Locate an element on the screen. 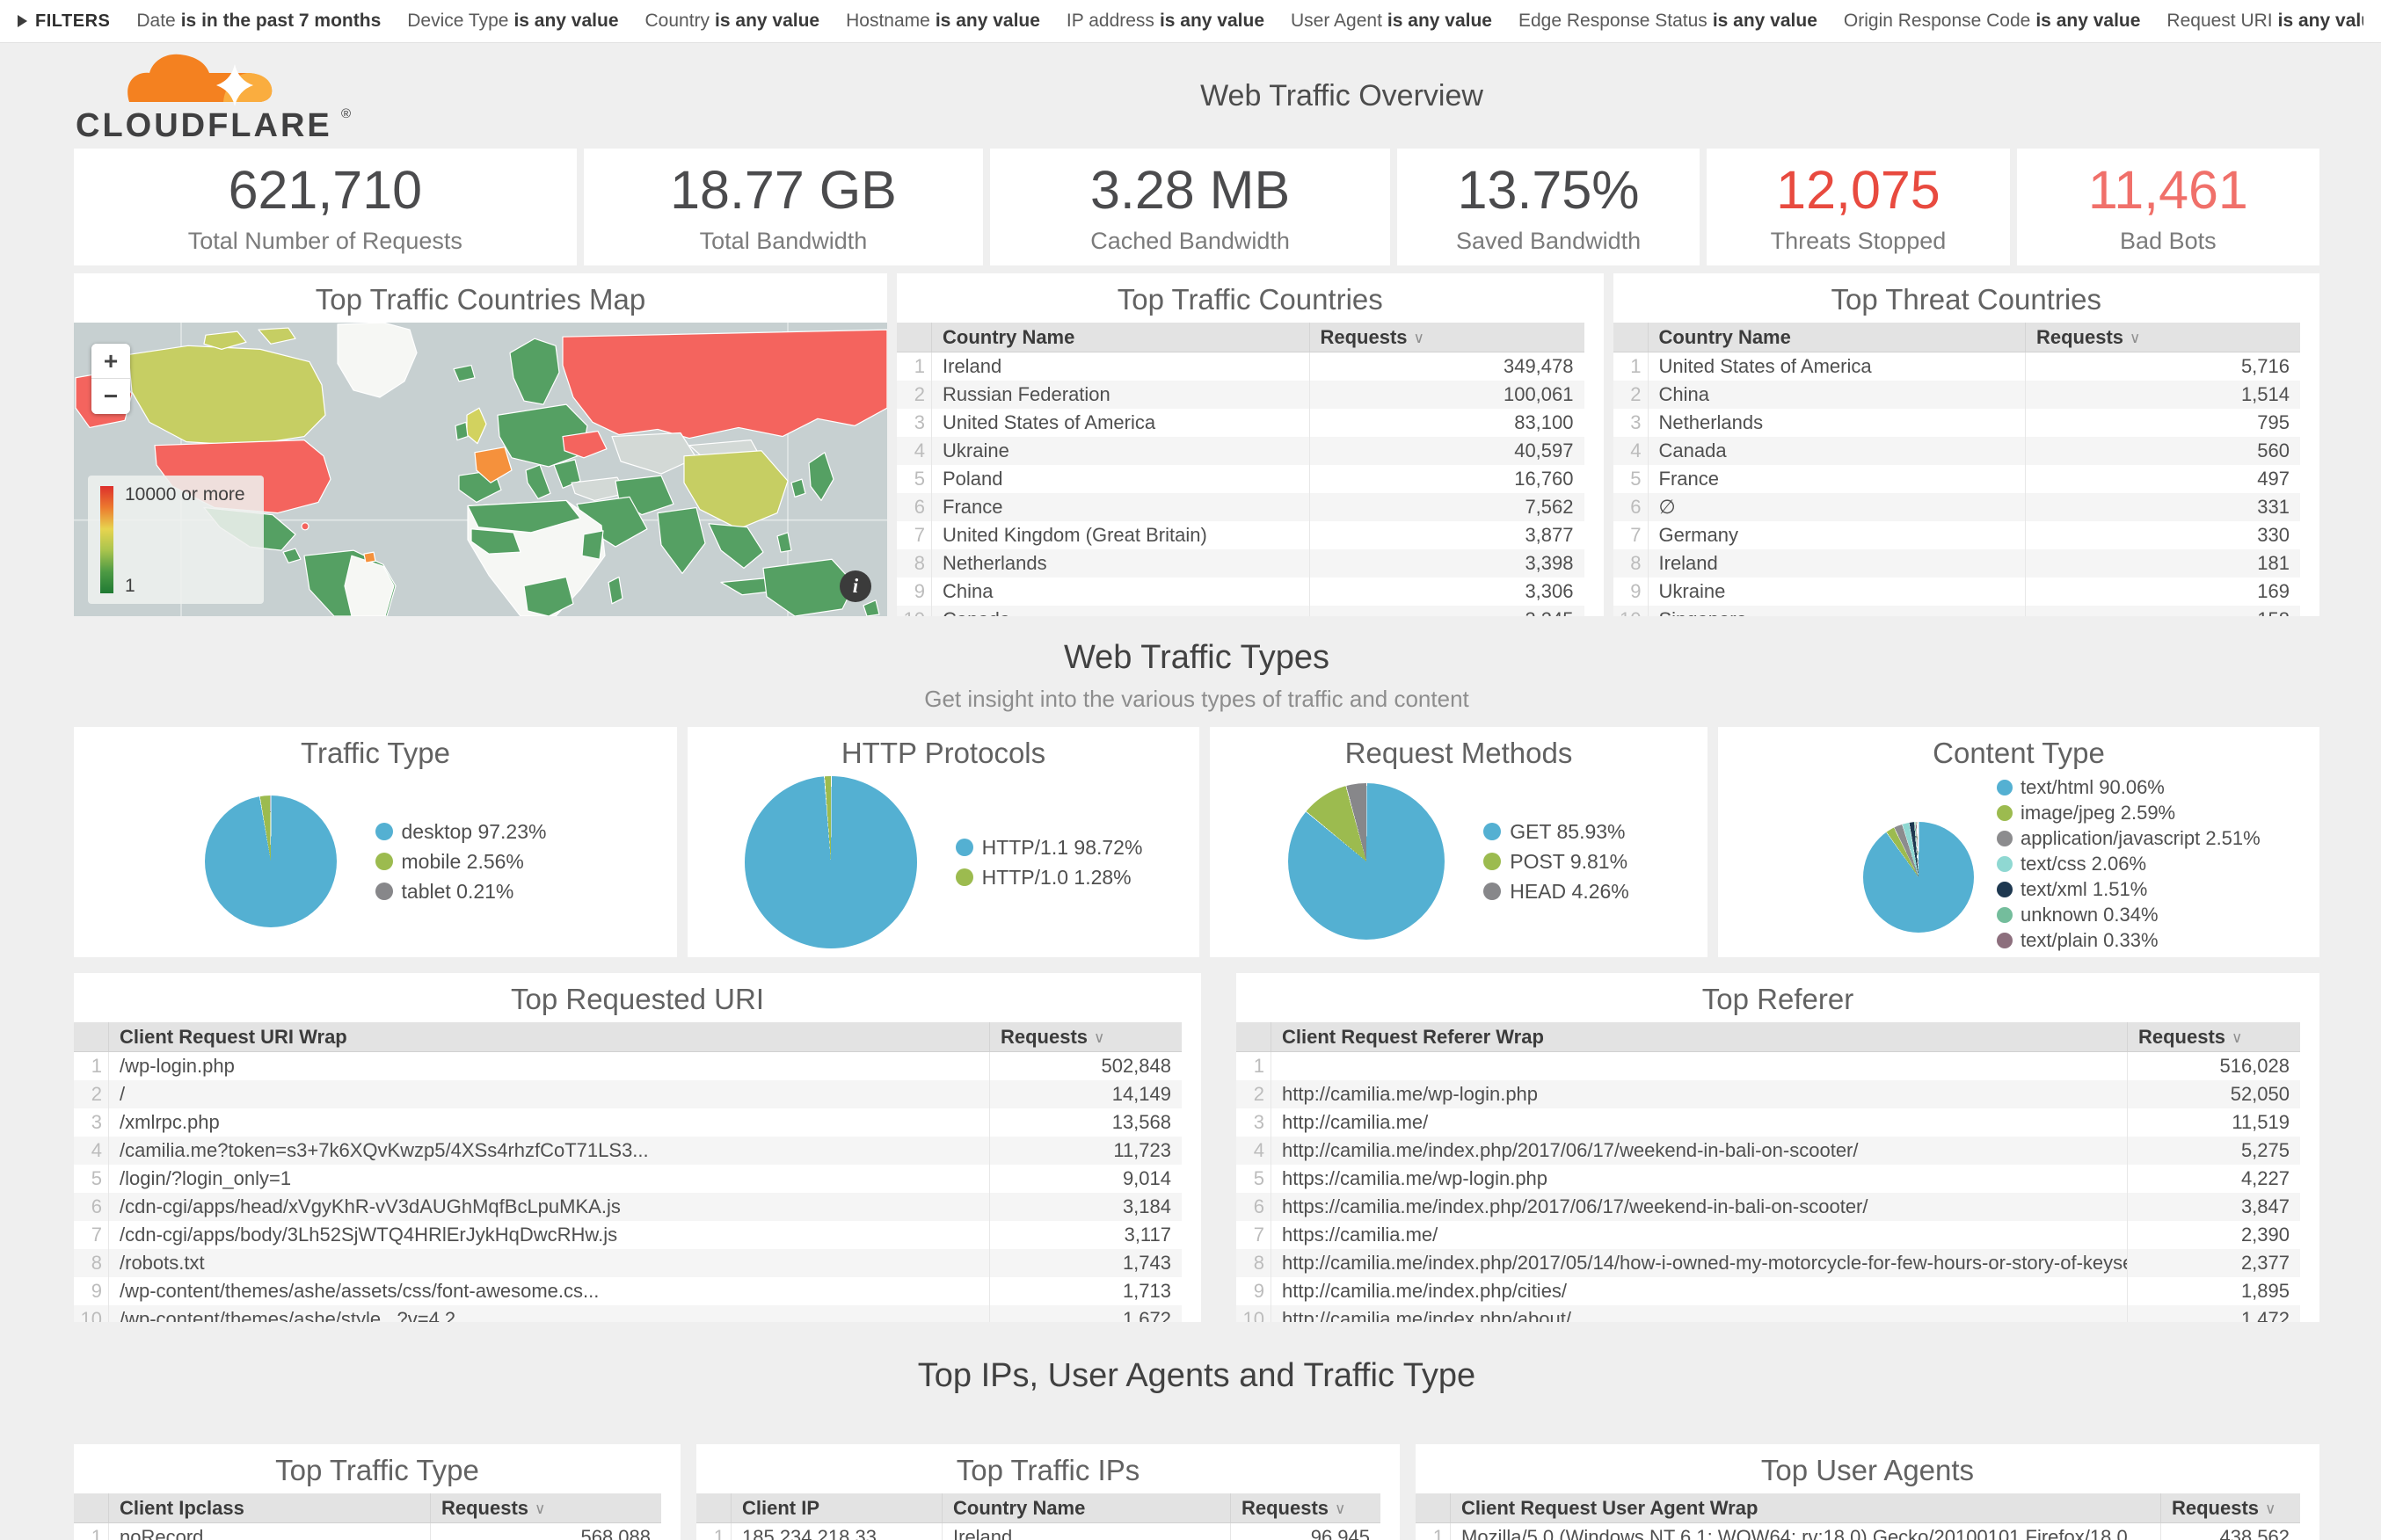 Image resolution: width=2381 pixels, height=1540 pixels. table-row: 3 Netherlands 795 is located at coordinates (1956, 423).